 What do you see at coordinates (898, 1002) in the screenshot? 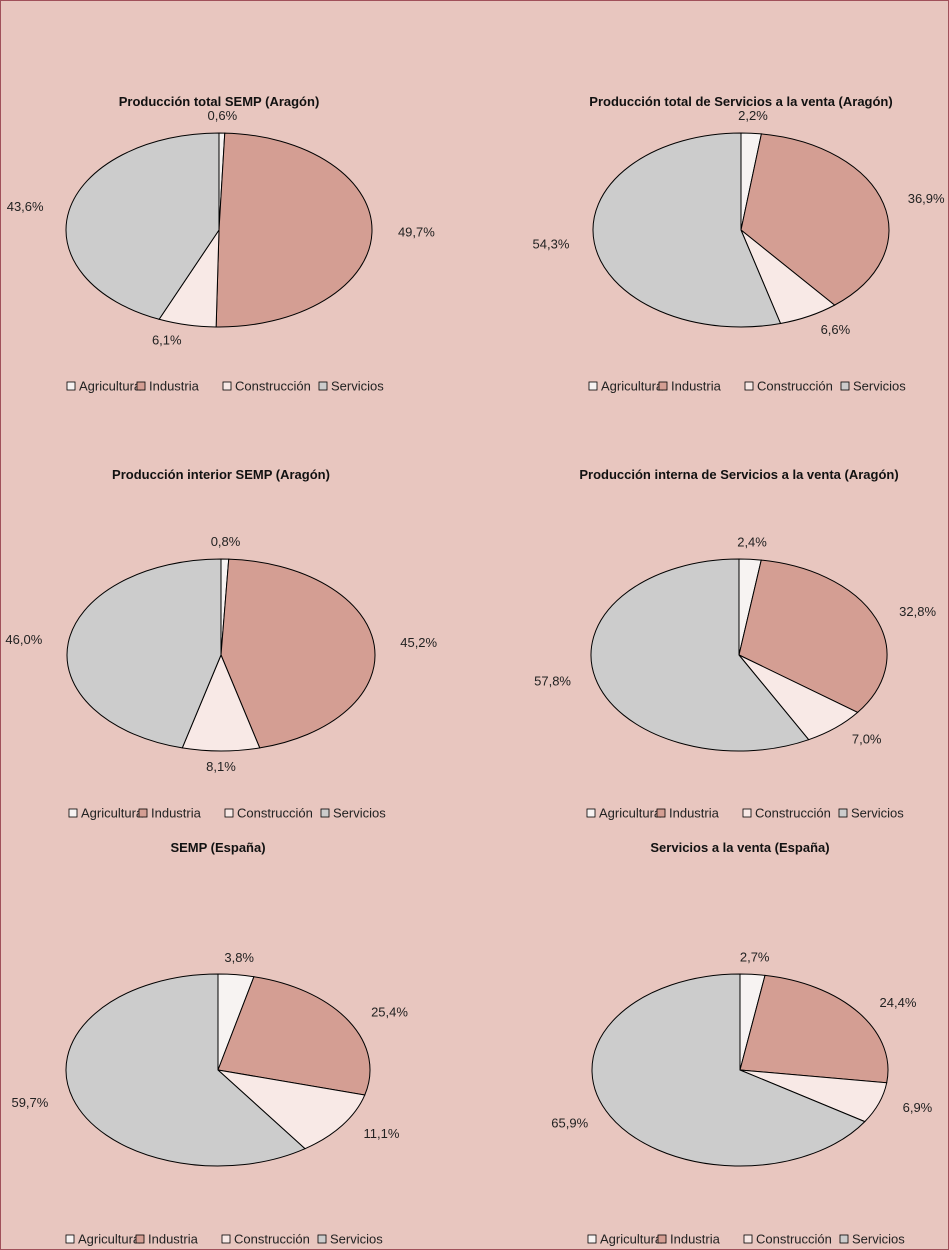
I see `data-label: 24,4%` at bounding box center [898, 1002].